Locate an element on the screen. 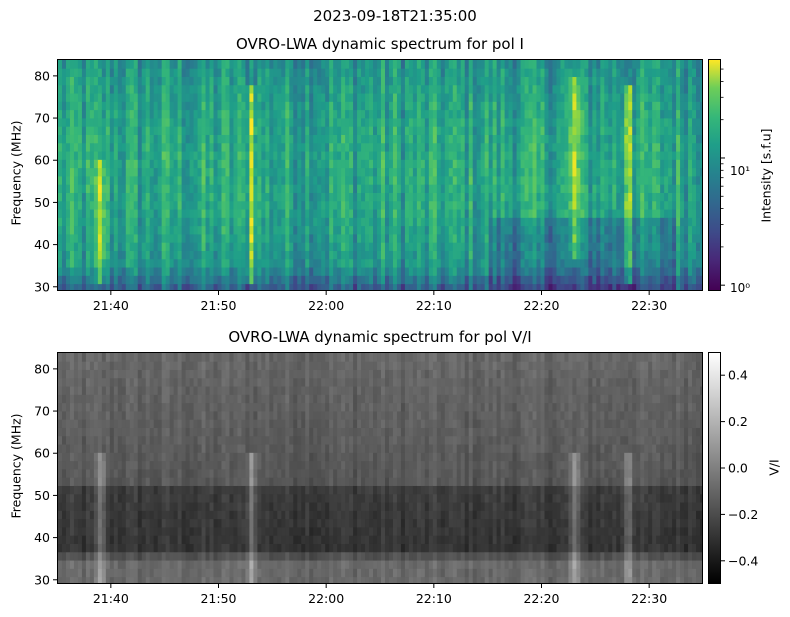 Image resolution: width=790 pixels, height=617 pixels. top-colorbar-tick-1: 10⁰ is located at coordinates (740, 288).